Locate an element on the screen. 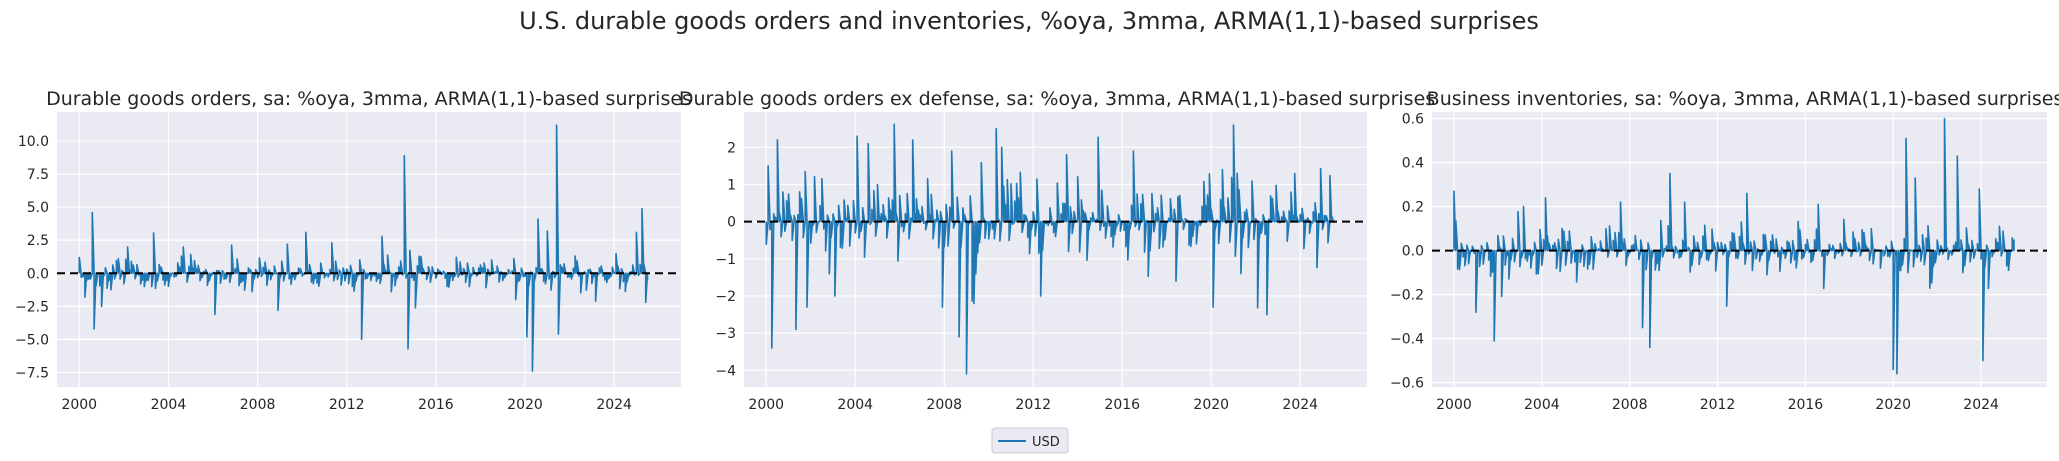 The image size is (2059, 461). y-tick-label: −1 is located at coordinates (725, 260).